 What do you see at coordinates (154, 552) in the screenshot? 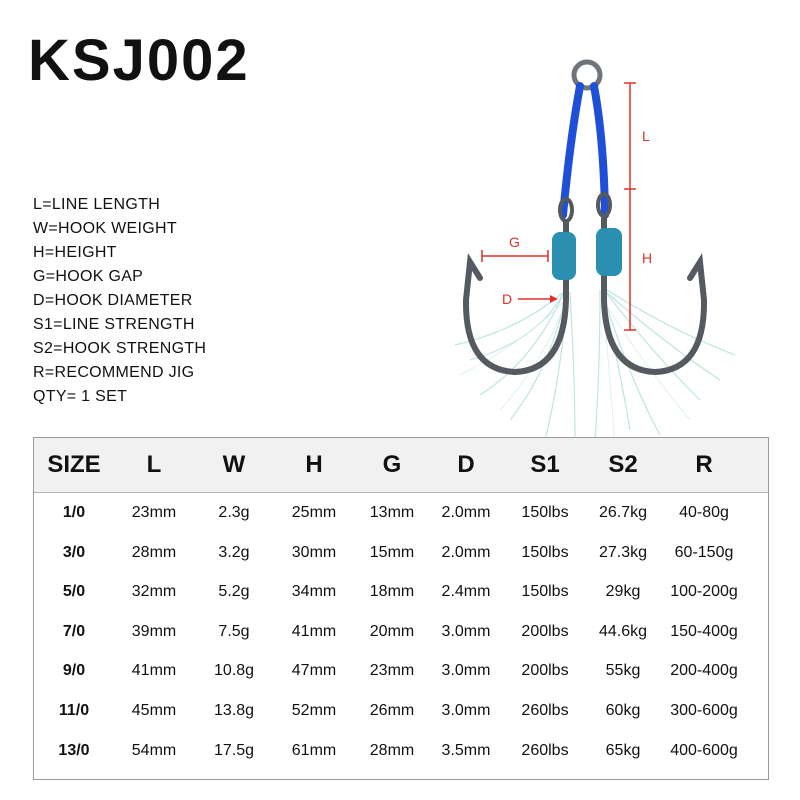
I see `table-cell-l: 28mm` at bounding box center [154, 552].